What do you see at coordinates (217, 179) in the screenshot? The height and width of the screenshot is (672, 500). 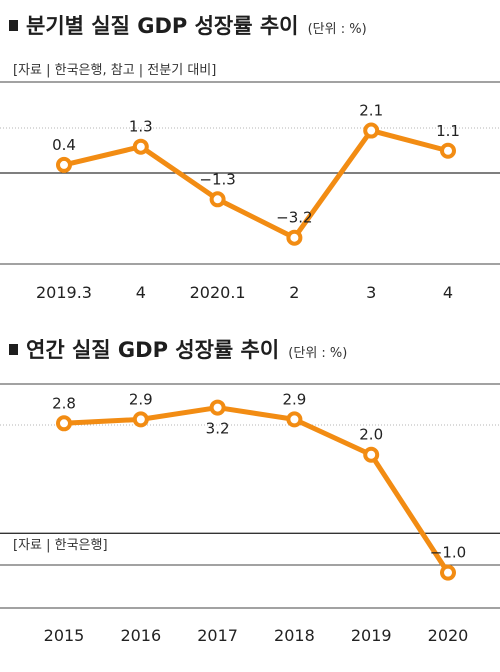 I see `data-label: −1.3` at bounding box center [217, 179].